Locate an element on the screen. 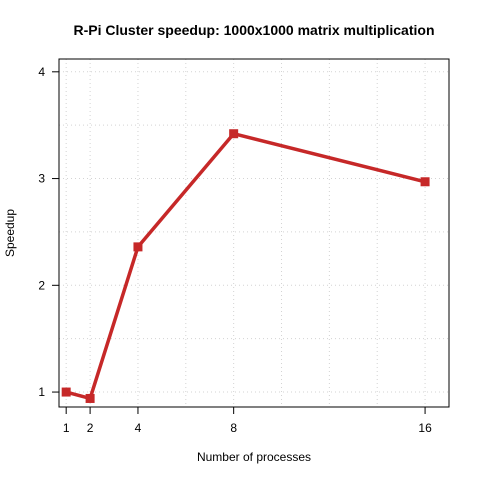 This screenshot has width=480, height=480. x-axis-label: Number of processes is located at coordinates (254, 457).